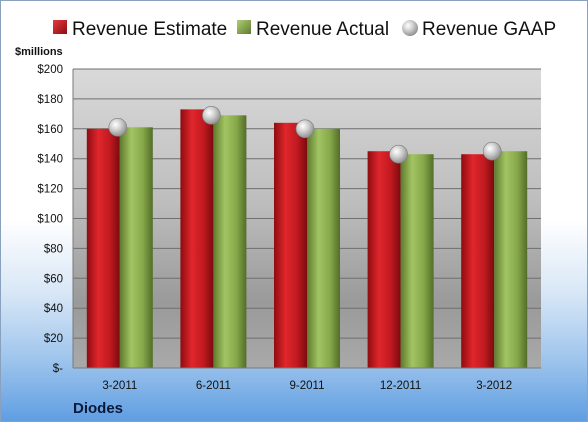 This screenshot has width=588, height=422. Describe the element at coordinates (53, 339) in the screenshot. I see `y-tick-label: $20` at that location.